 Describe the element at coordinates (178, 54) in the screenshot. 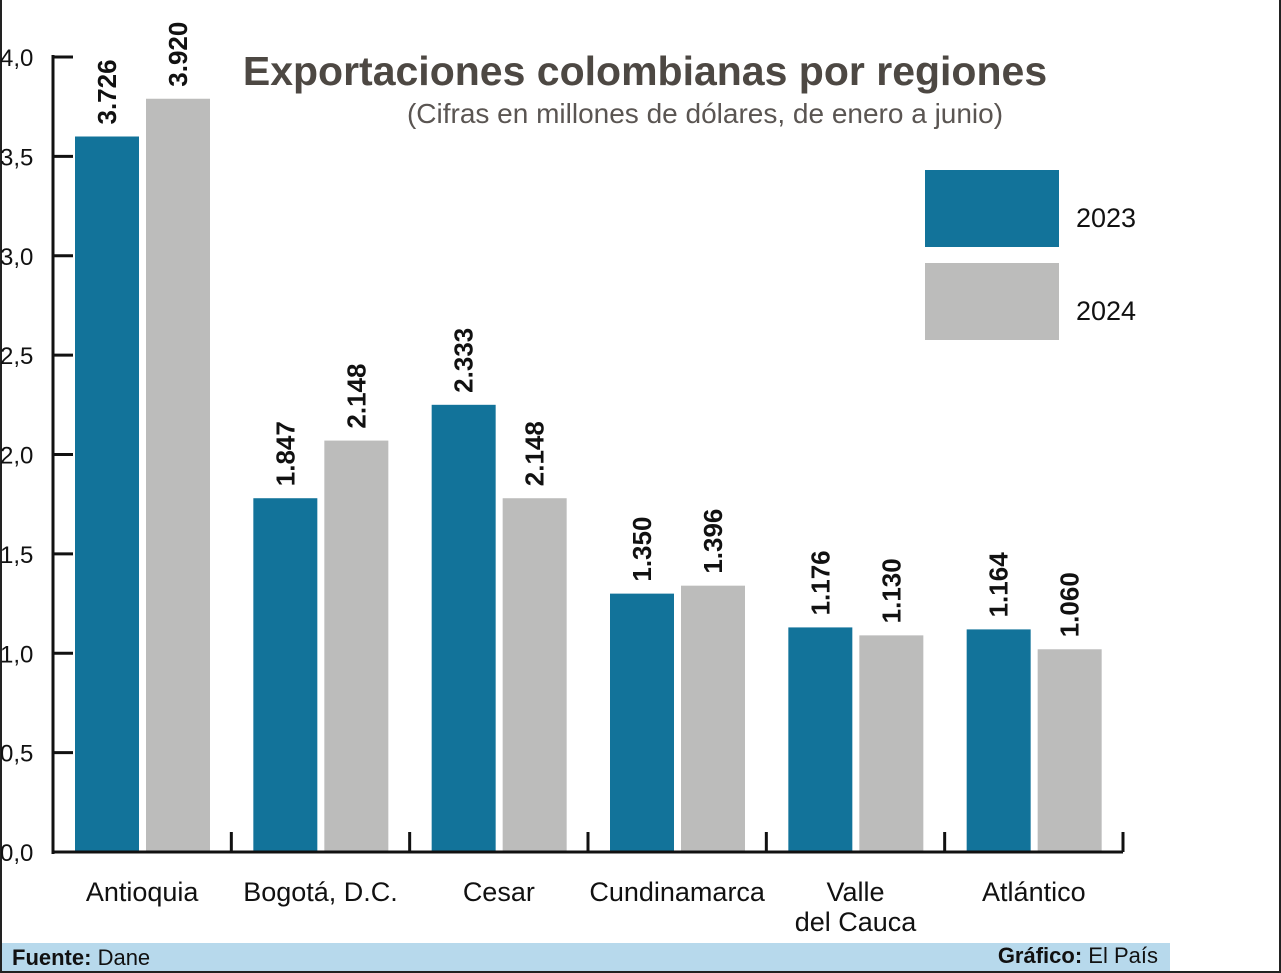

I see `bar-value-label: 3.920` at that location.